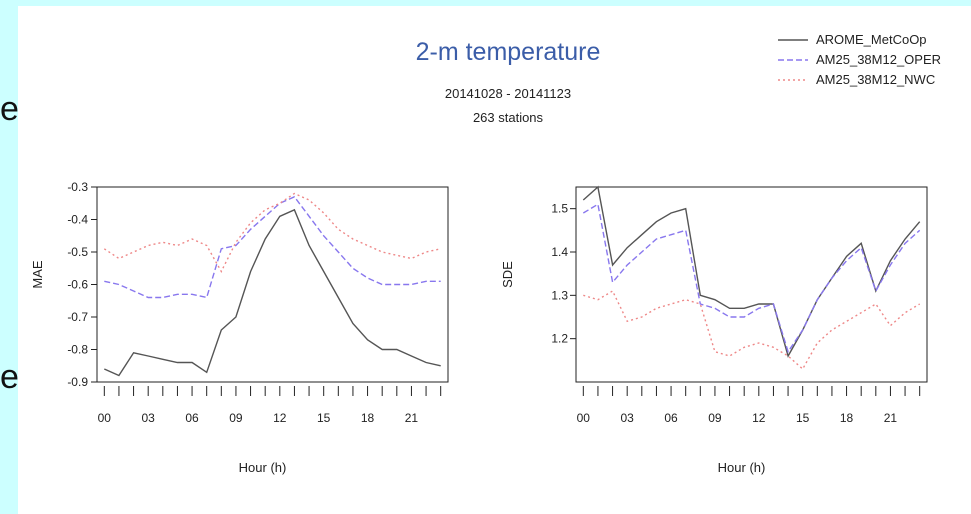 The height and width of the screenshot is (514, 971). I want to click on y-tick-label: -0.6, so click(77, 285).